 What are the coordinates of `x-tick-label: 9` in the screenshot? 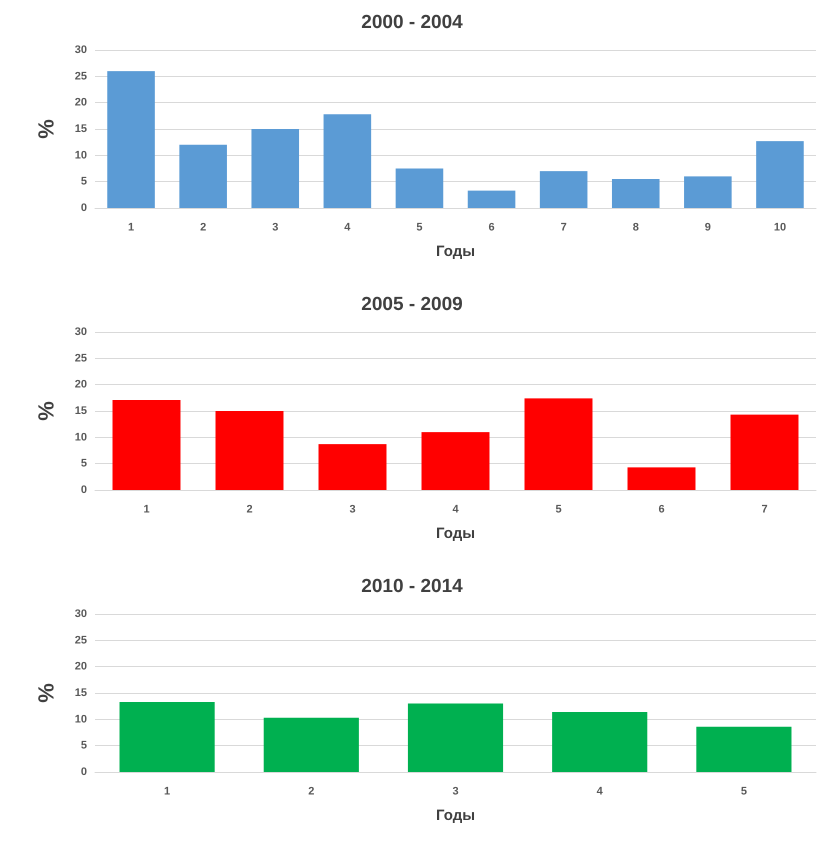 It's located at (707, 228).